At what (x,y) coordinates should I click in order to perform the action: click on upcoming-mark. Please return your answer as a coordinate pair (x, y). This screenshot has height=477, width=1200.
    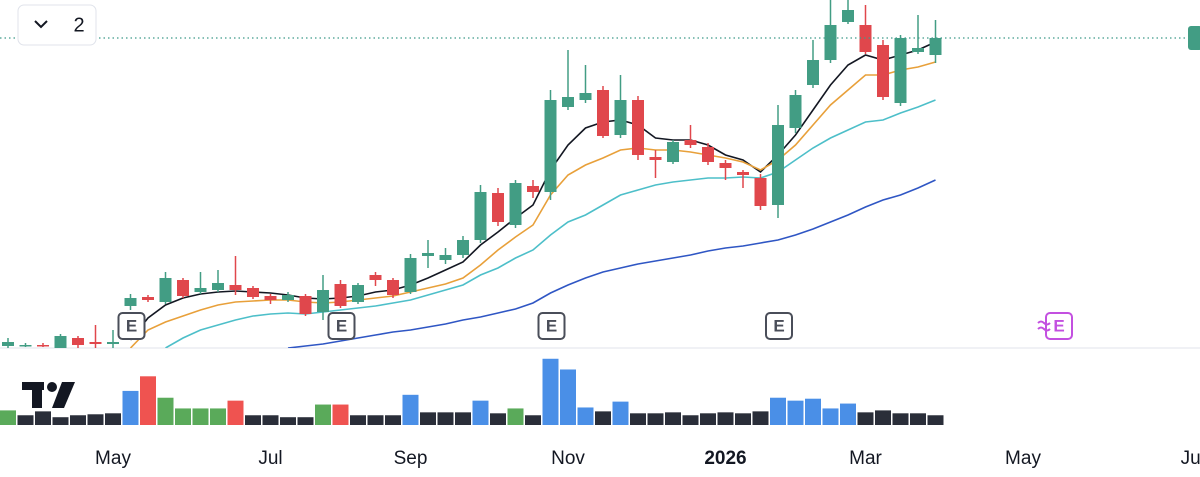
    Looking at the image, I should click on (1044, 326).